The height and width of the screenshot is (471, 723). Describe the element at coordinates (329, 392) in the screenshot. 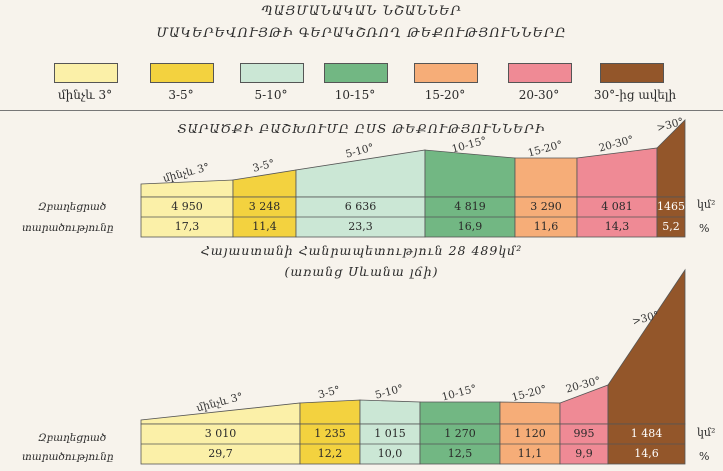

I see `second-category-label: 3-5°` at that location.